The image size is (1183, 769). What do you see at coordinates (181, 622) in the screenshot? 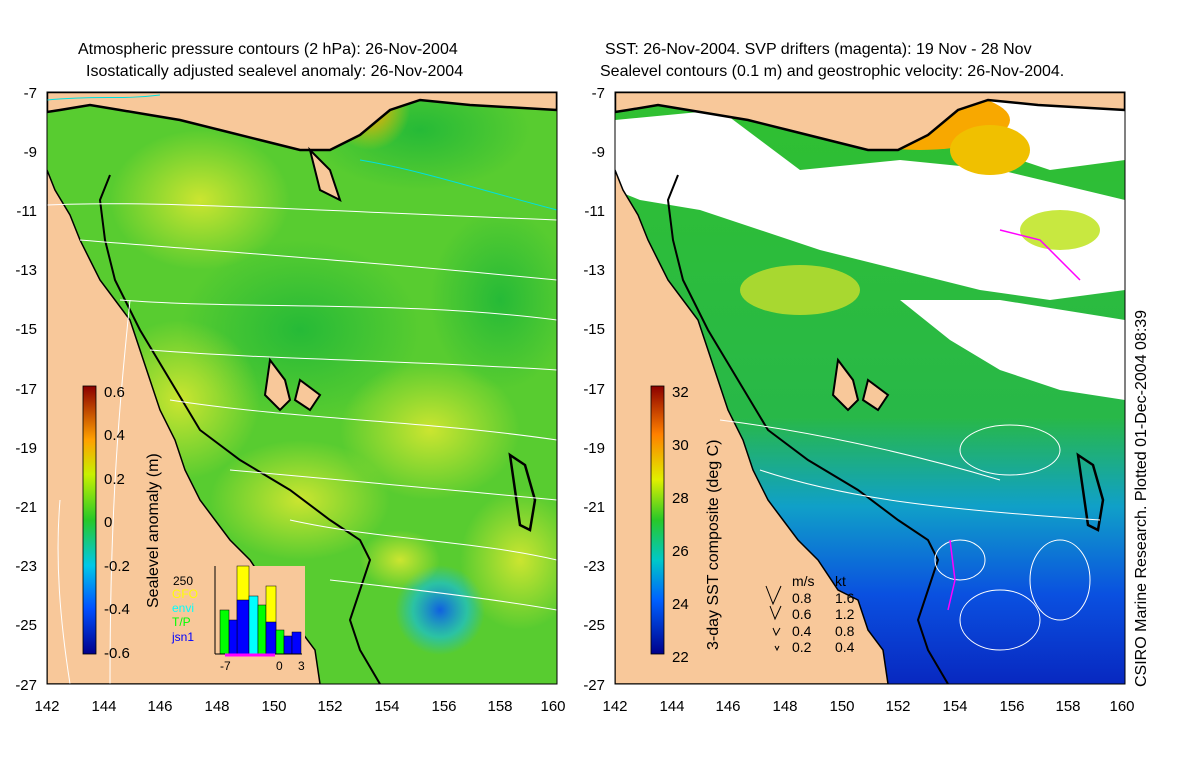
I see `inset-legend-tp: T/P` at bounding box center [181, 622].